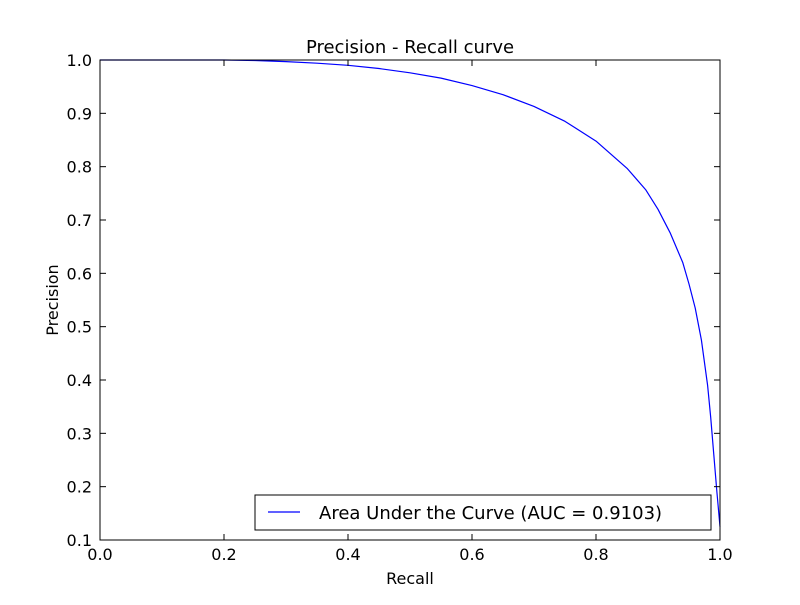 The height and width of the screenshot is (605, 800). What do you see at coordinates (79, 487) in the screenshot?
I see `y-tick-label: 0.2` at bounding box center [79, 487].